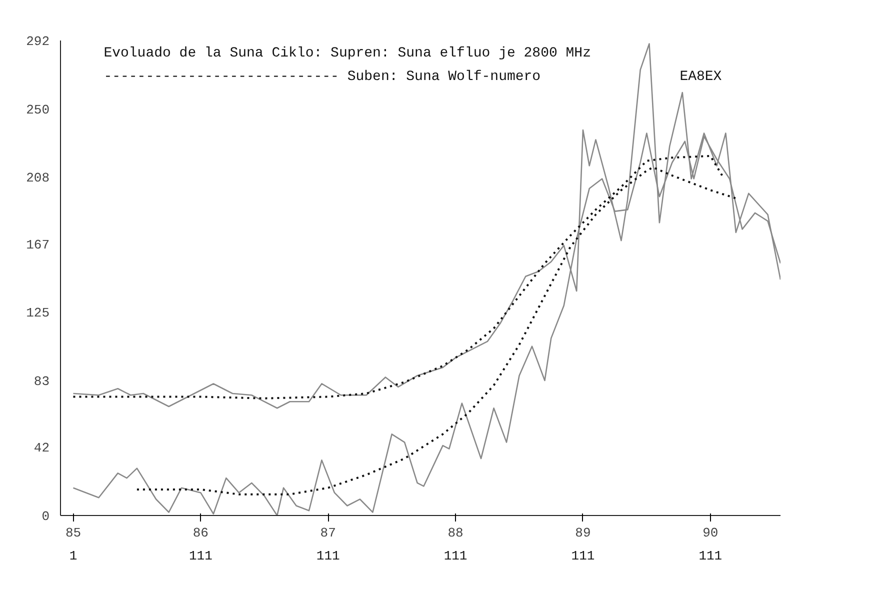  Describe the element at coordinates (200, 533) in the screenshot. I see `x-tick-label: 86` at that location.